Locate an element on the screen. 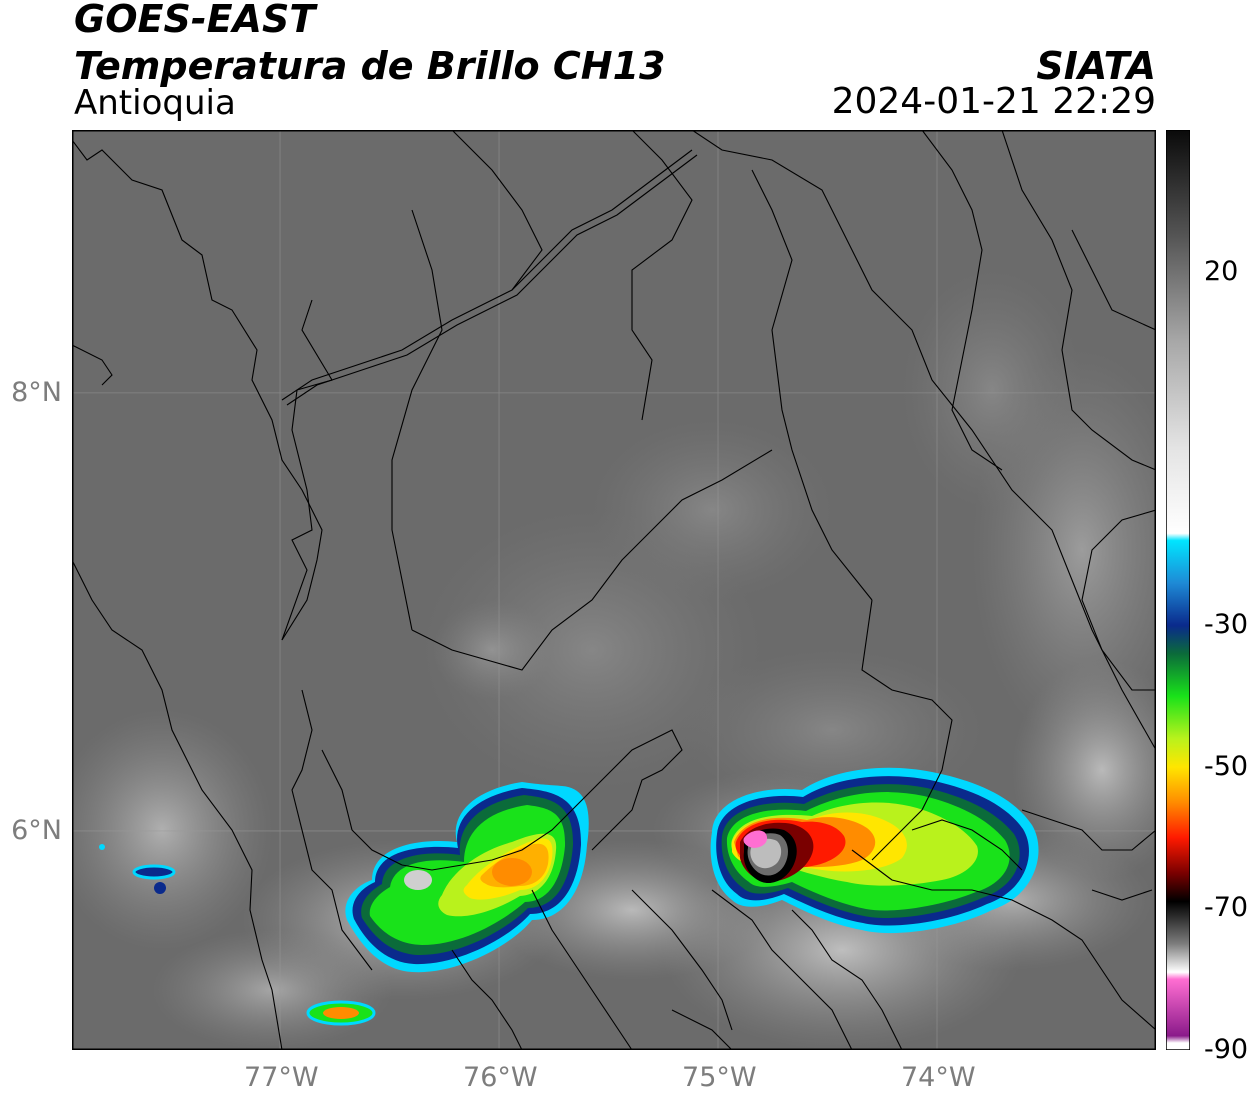 The image size is (1252, 1099). storm-cell-east is located at coordinates (874, 850).